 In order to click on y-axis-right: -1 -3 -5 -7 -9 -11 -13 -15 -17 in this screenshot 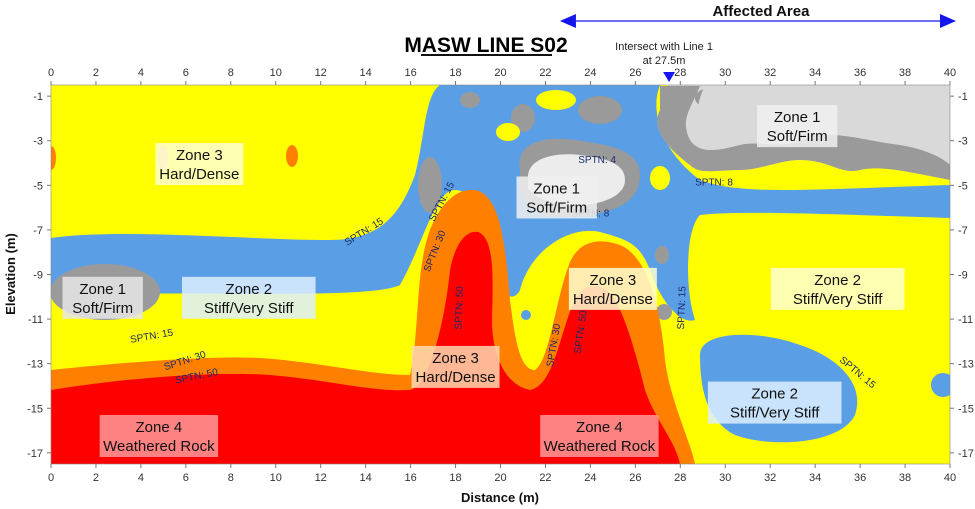, I will do `click(962, 275)`.